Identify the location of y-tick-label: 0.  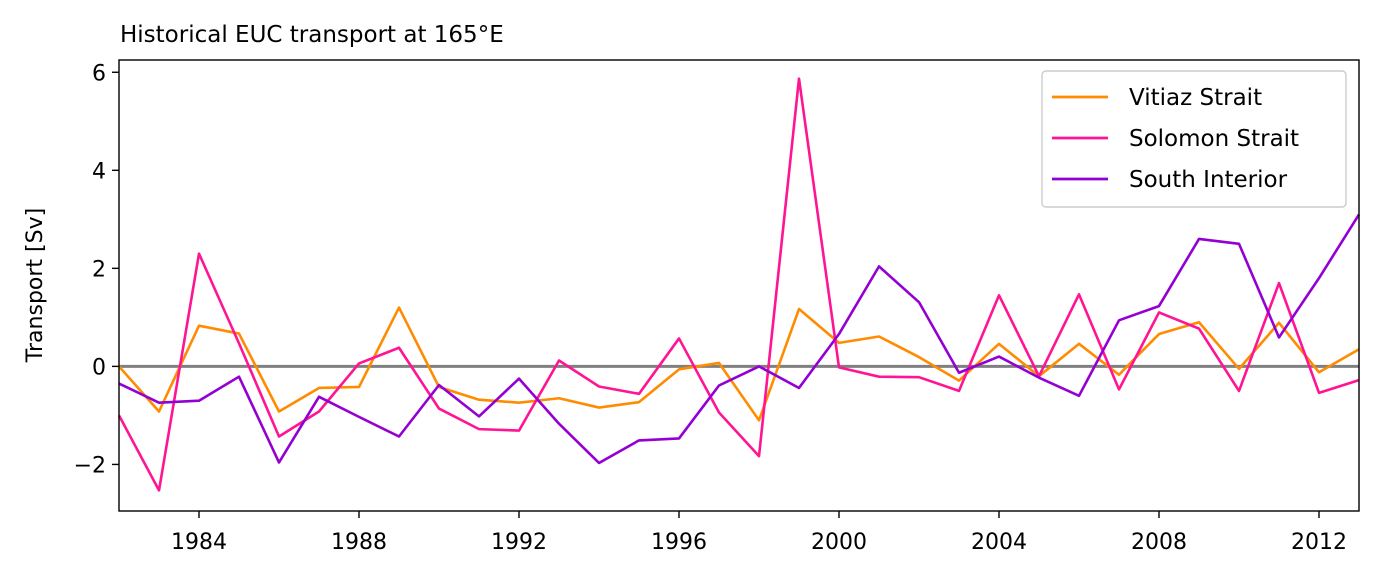
(99, 367).